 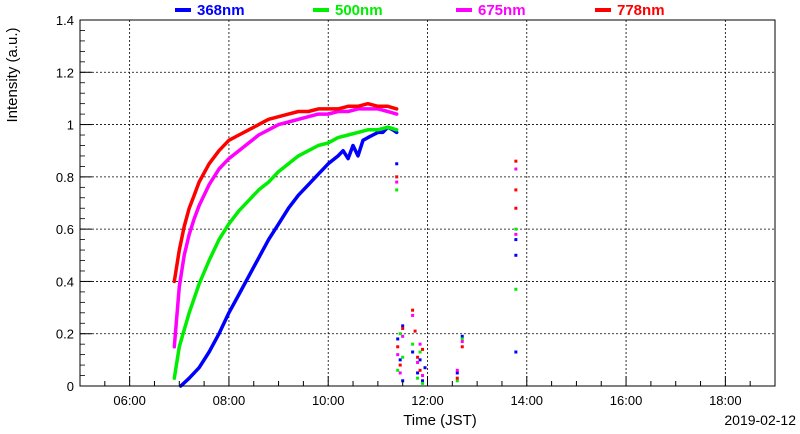 I want to click on legend-item: 675nm, so click(x=491, y=10).